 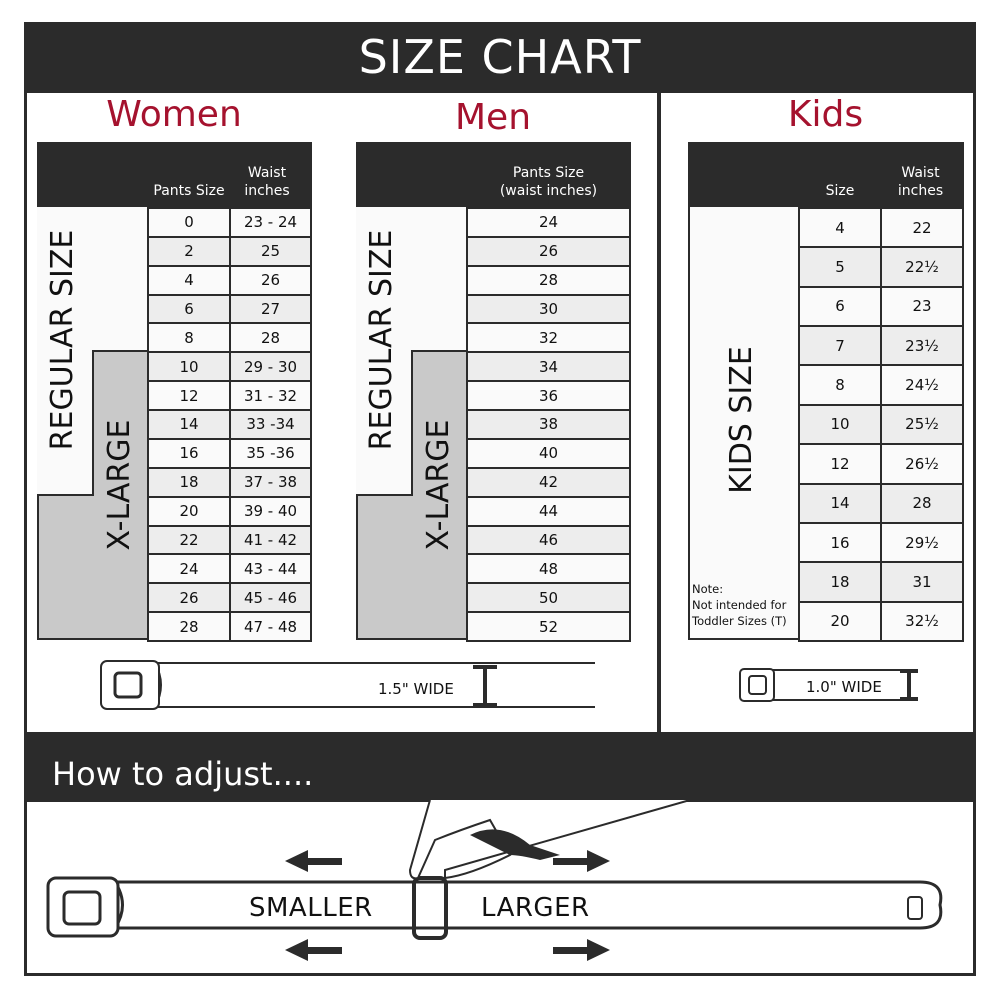 What do you see at coordinates (548, 598) in the screenshot?
I see `men-pants-size-cell: 50` at bounding box center [548, 598].